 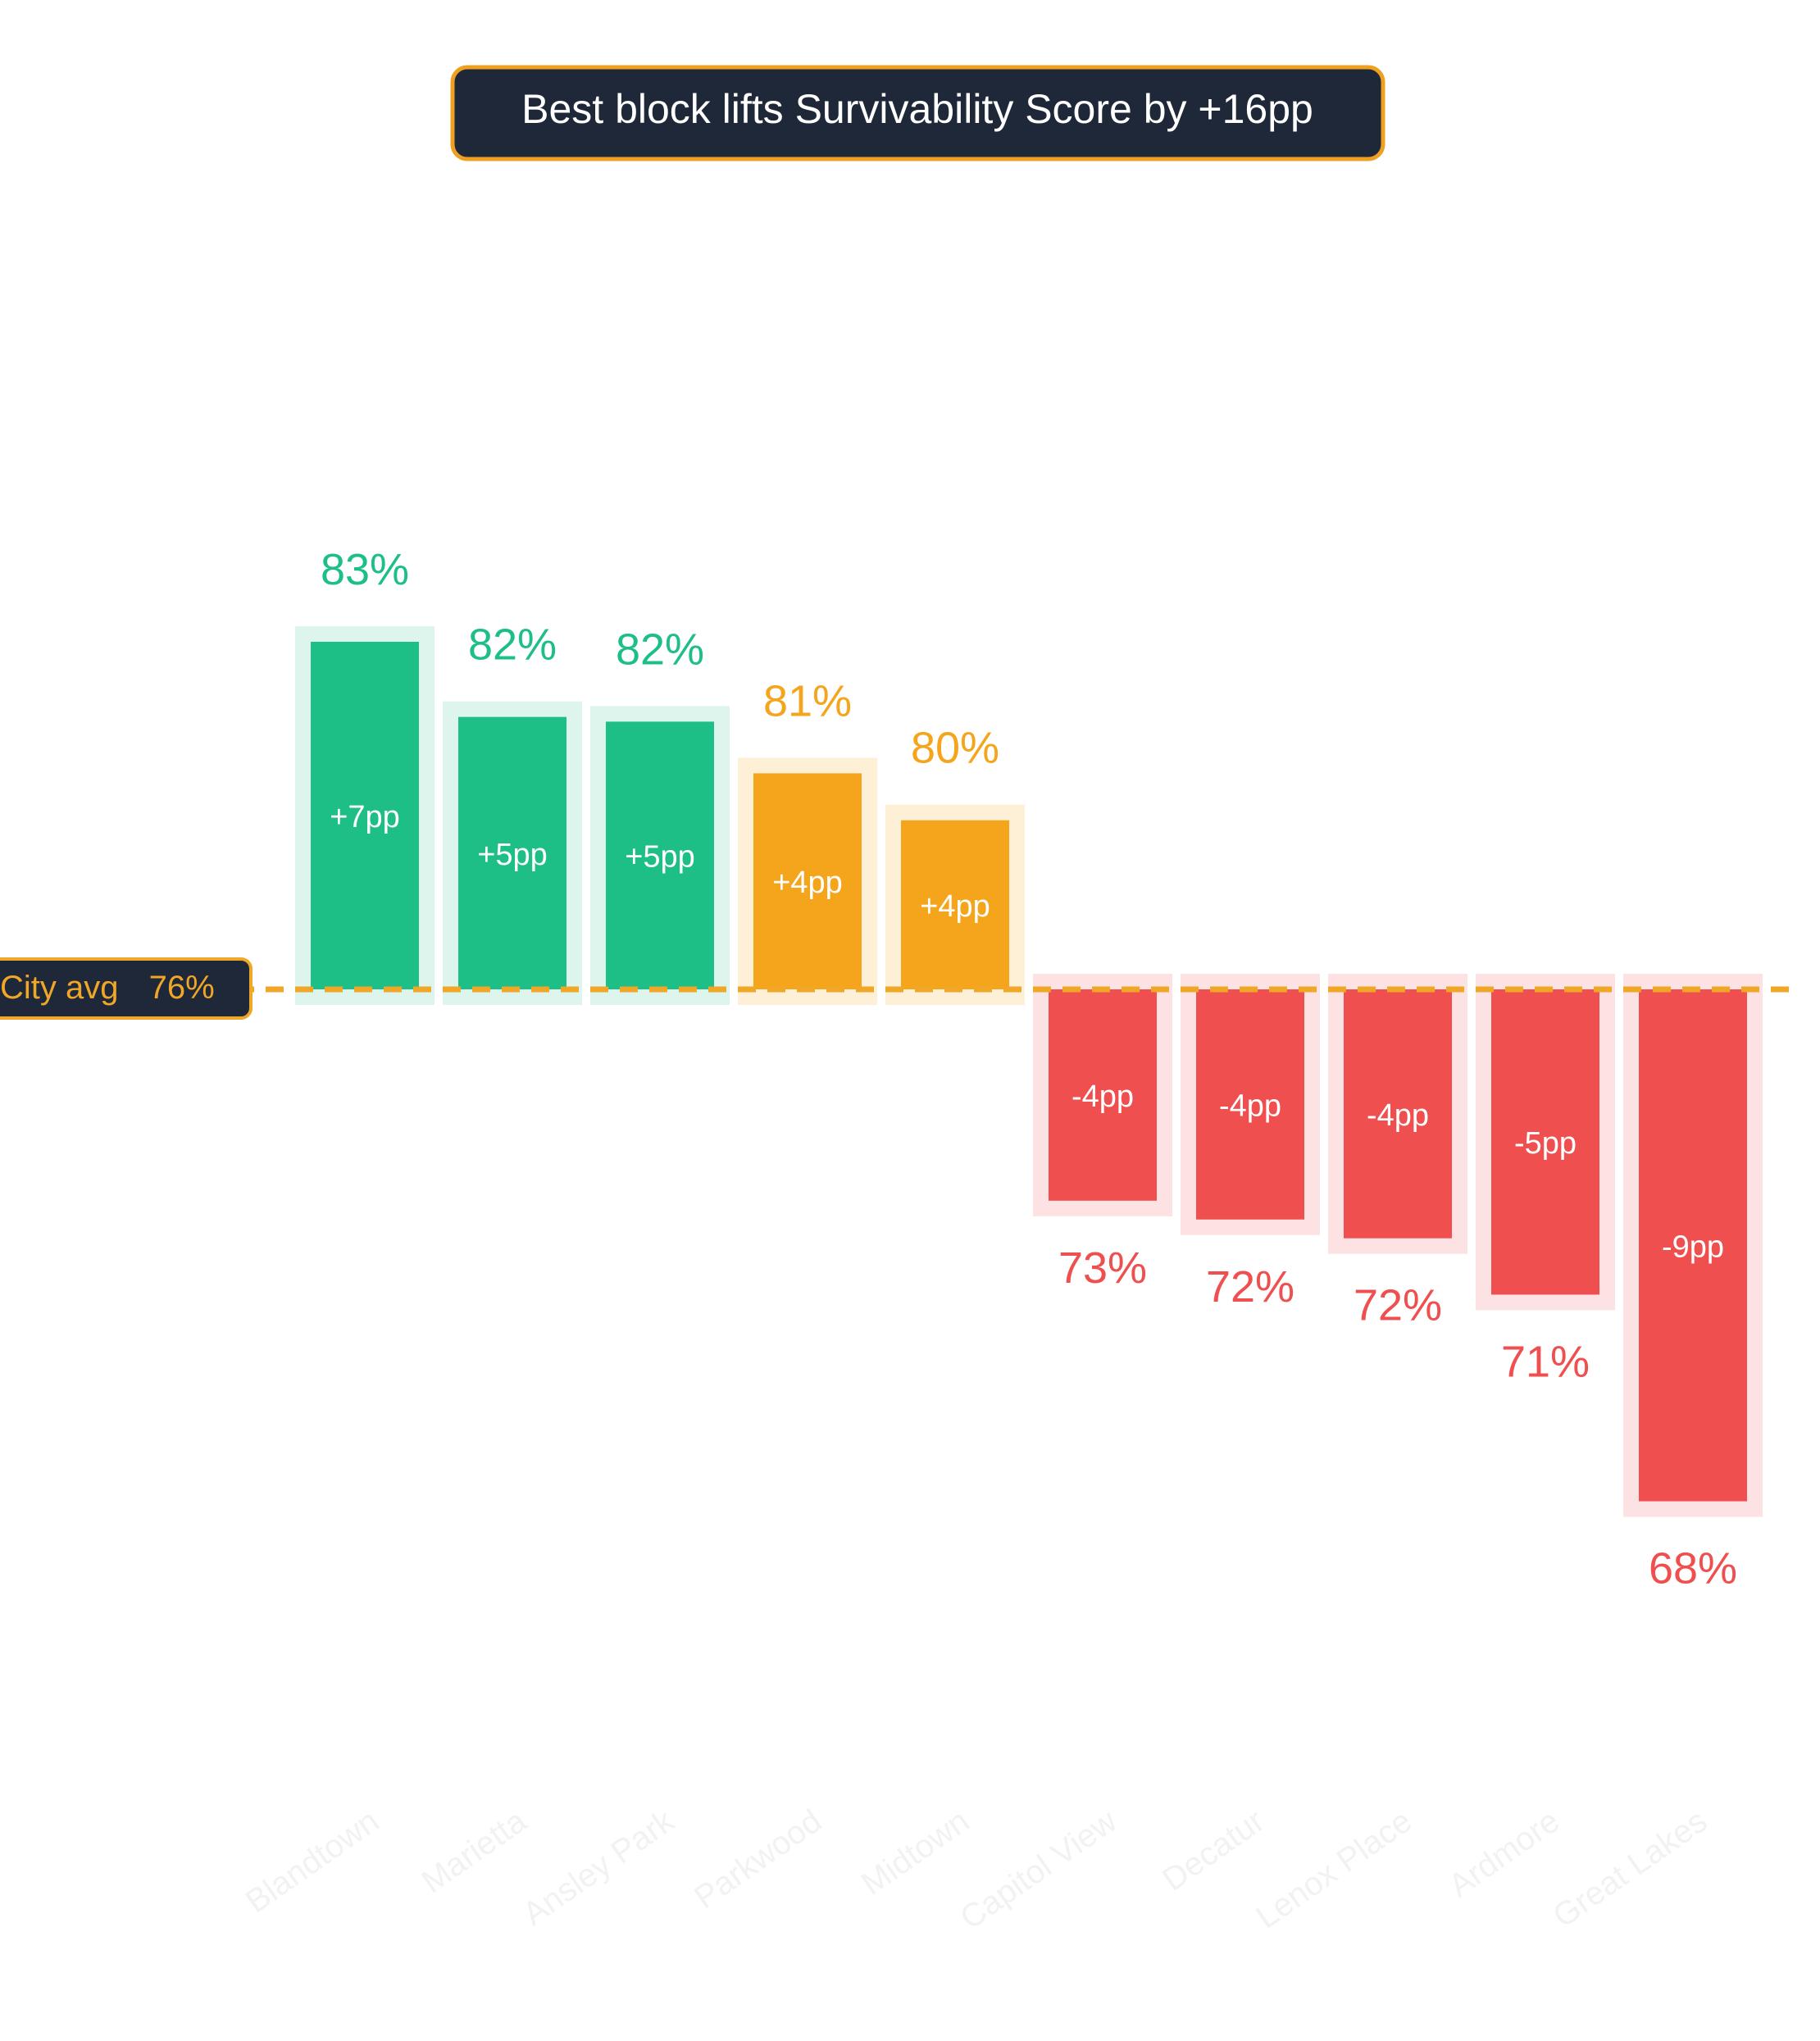 I want to click on x-tick-label: Ardmore, so click(x=1504, y=1853).